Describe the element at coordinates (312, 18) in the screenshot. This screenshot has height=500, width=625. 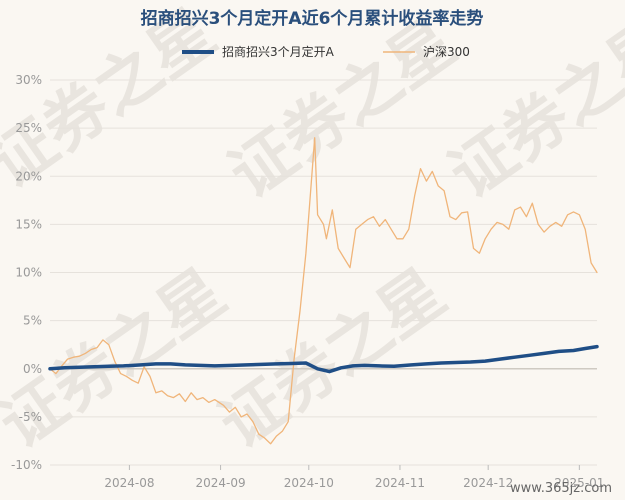
I see `chart-title: 招商招兴3个月定开A近6个月累计收益率走势` at that location.